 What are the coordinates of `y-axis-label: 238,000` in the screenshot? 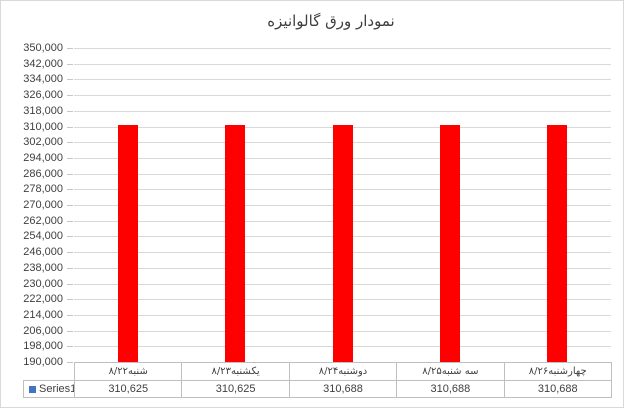 It's located at (43, 268).